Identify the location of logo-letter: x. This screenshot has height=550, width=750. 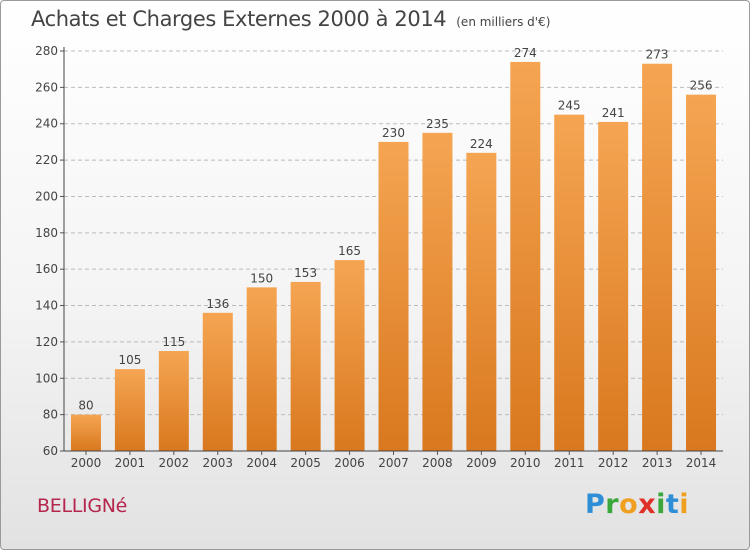
(647, 504).